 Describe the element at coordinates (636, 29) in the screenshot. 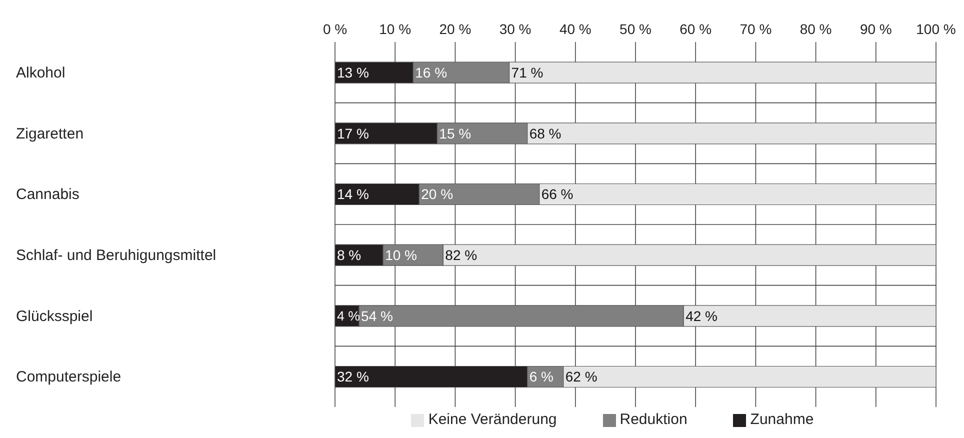

I see `x-tick-label: 50 %` at that location.